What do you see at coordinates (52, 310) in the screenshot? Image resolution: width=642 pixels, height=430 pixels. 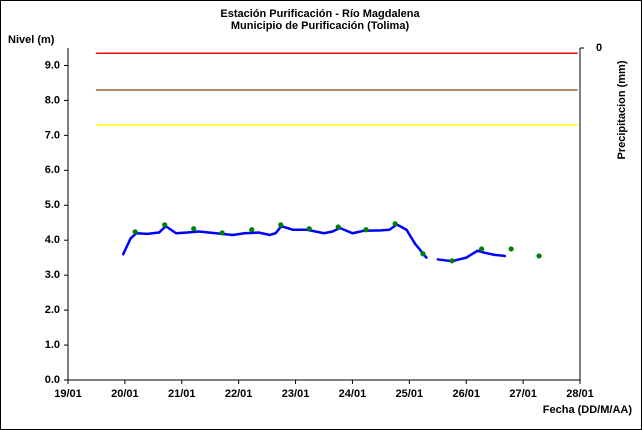 I see `y-tick-label: 2.0` at bounding box center [52, 310].